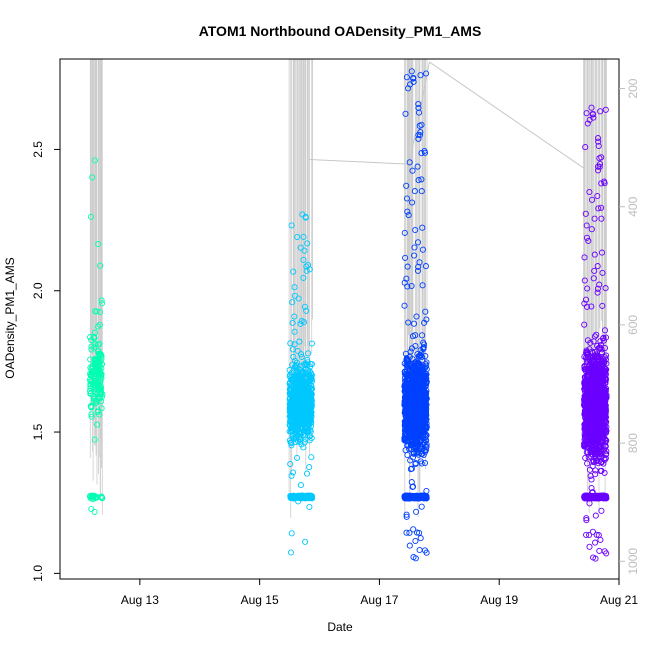 The height and width of the screenshot is (650, 650). Describe the element at coordinates (619, 600) in the screenshot. I see `x-tick-label-4: Aug 21` at that location.